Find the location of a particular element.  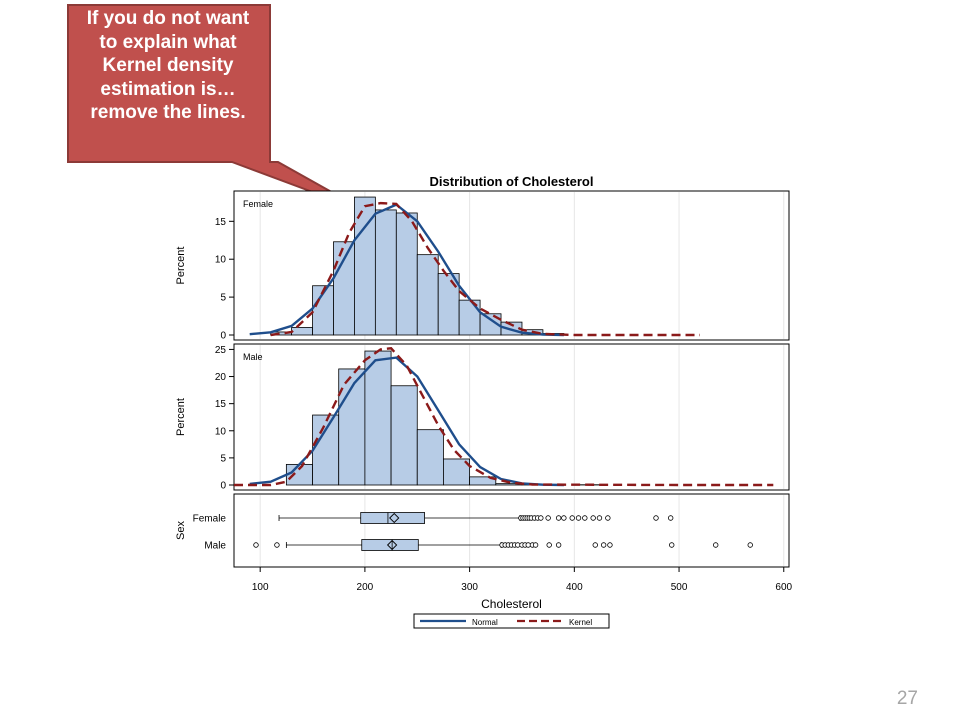

y-tick-label: 20 is located at coordinates (221, 377).